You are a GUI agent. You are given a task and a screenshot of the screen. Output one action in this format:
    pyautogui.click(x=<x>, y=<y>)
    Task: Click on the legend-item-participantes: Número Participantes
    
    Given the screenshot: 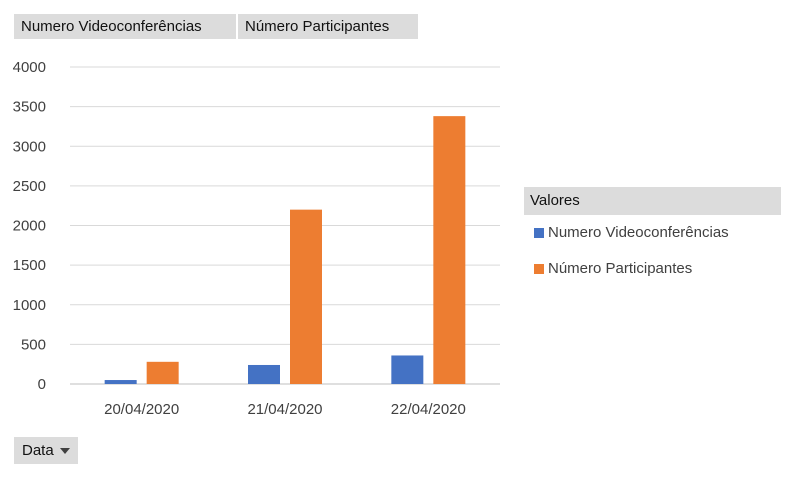 What is the action you would take?
    pyautogui.click(x=652, y=269)
    